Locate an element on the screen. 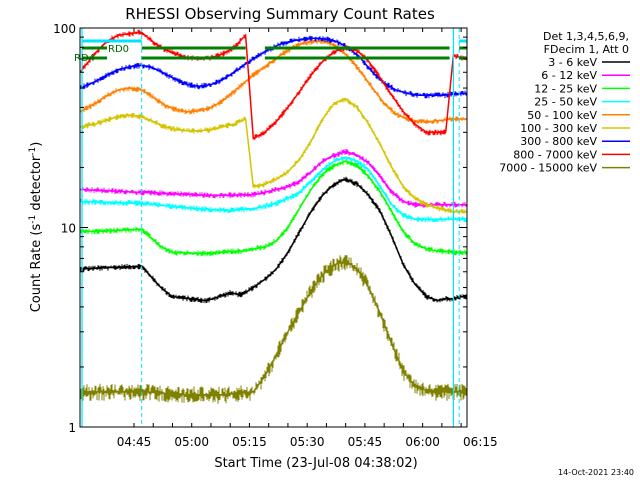 This screenshot has width=640, height=480. y-tick-label: 100 is located at coordinates (64, 29).